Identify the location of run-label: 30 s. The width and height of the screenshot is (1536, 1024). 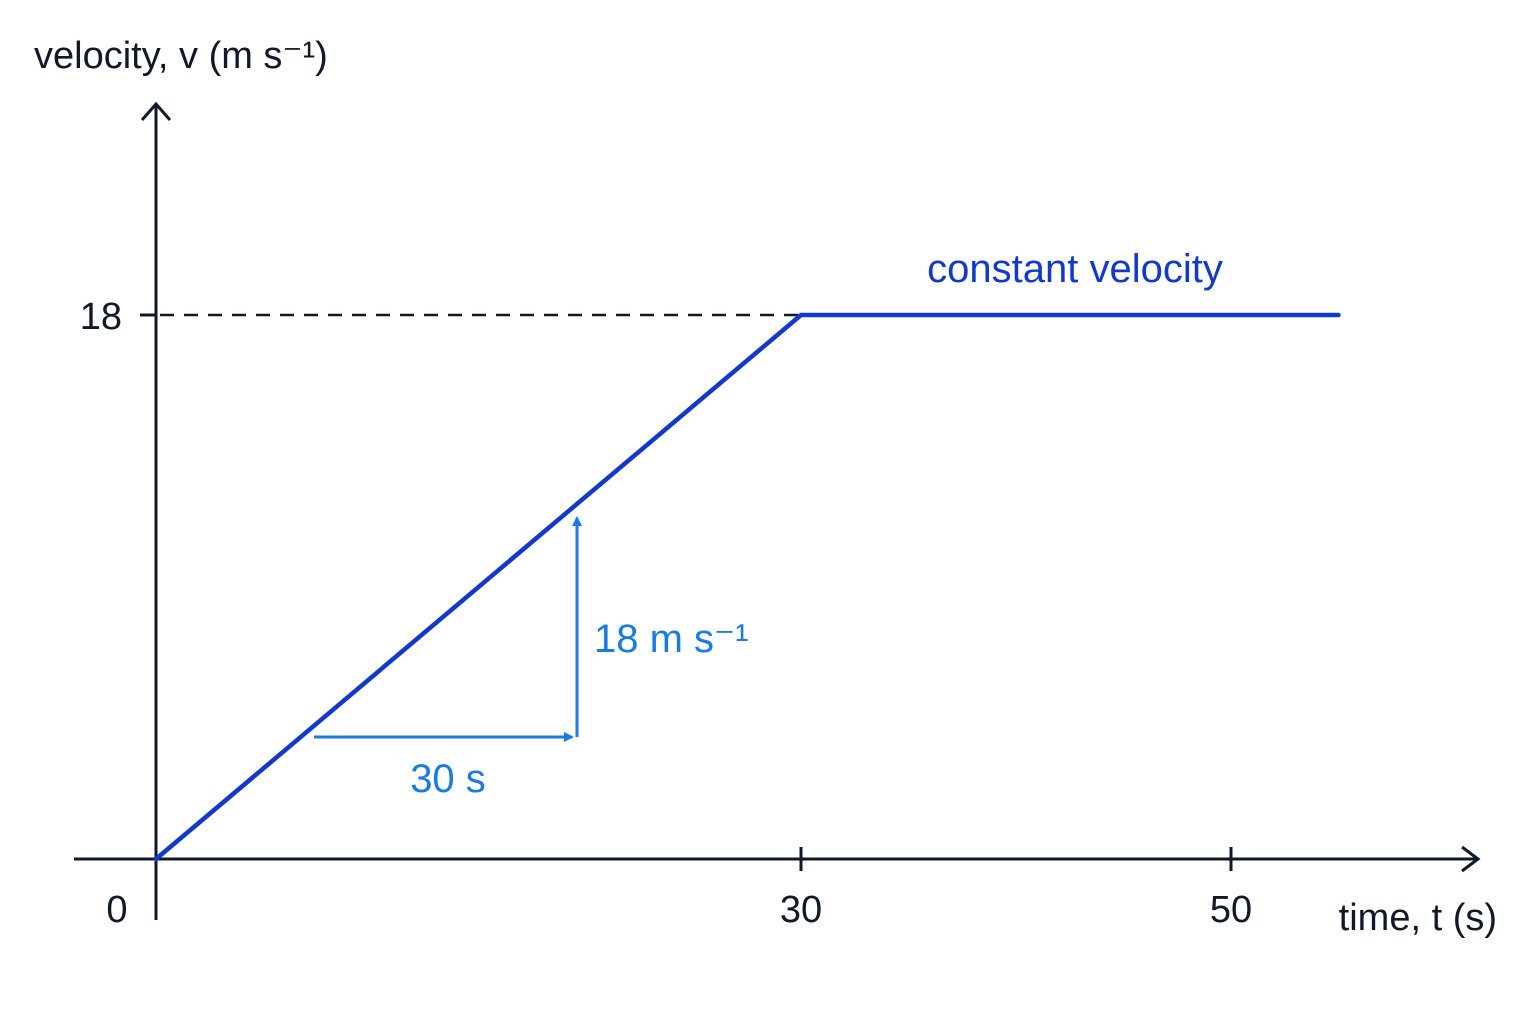
(448, 779).